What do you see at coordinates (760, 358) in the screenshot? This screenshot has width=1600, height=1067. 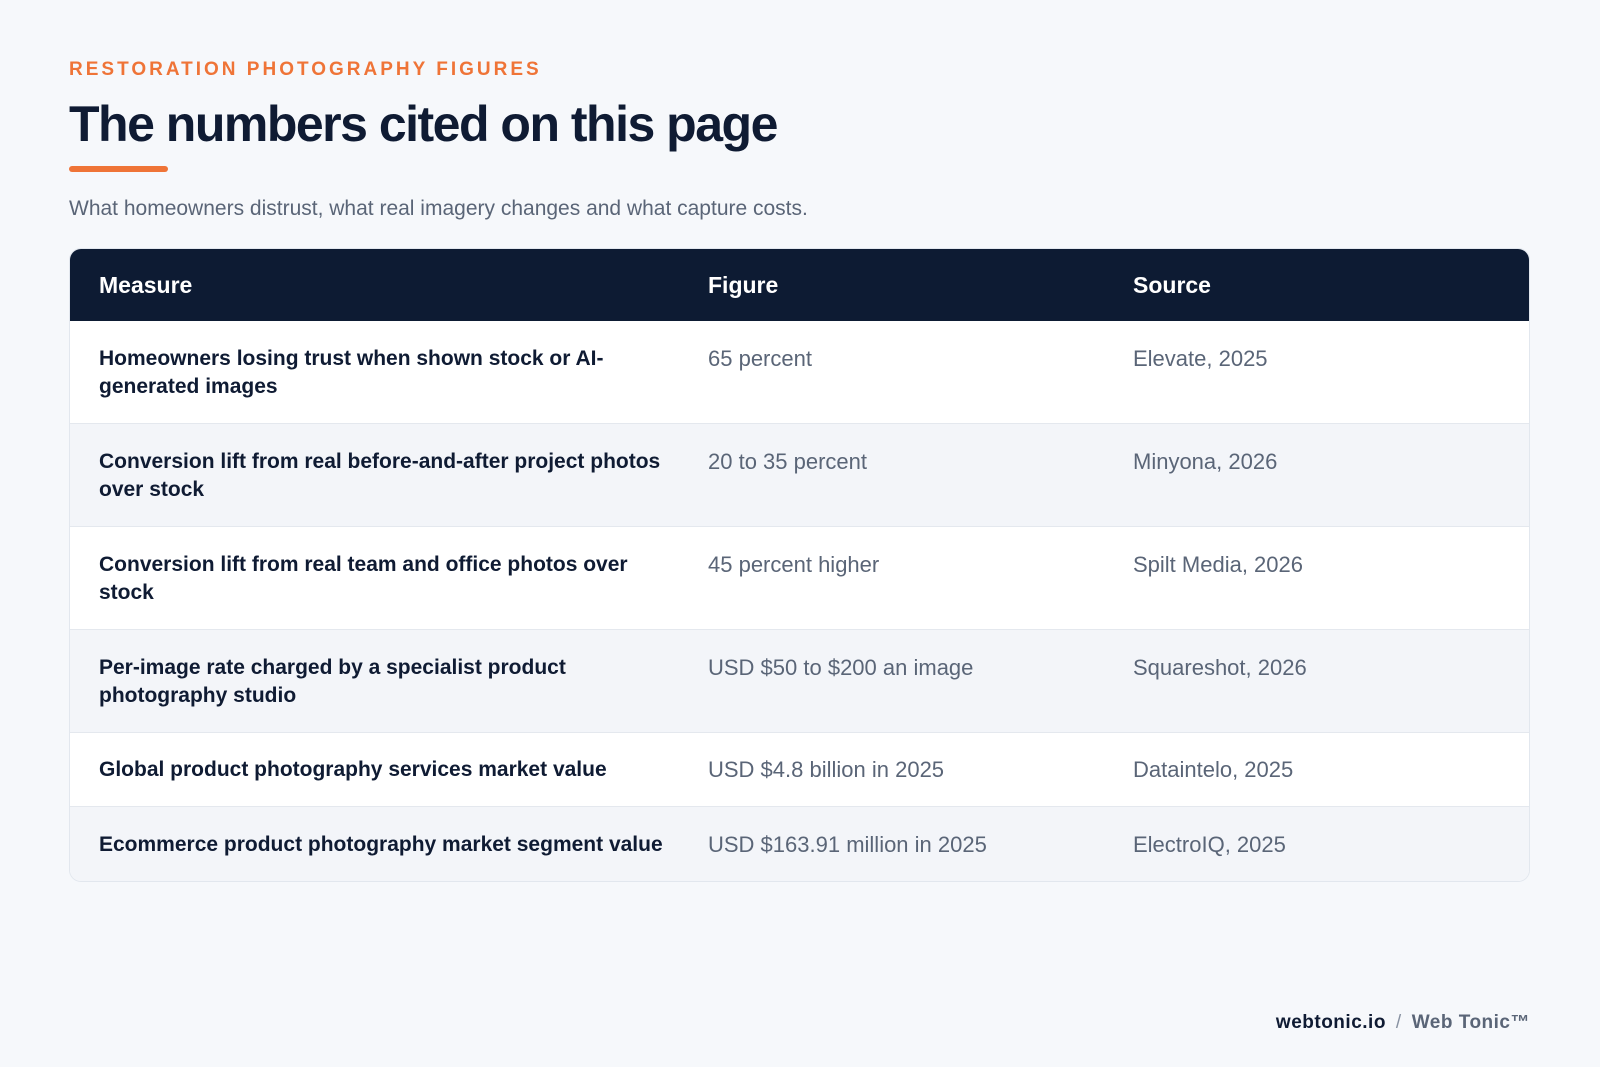 I see `cell-figure: 65 percent` at bounding box center [760, 358].